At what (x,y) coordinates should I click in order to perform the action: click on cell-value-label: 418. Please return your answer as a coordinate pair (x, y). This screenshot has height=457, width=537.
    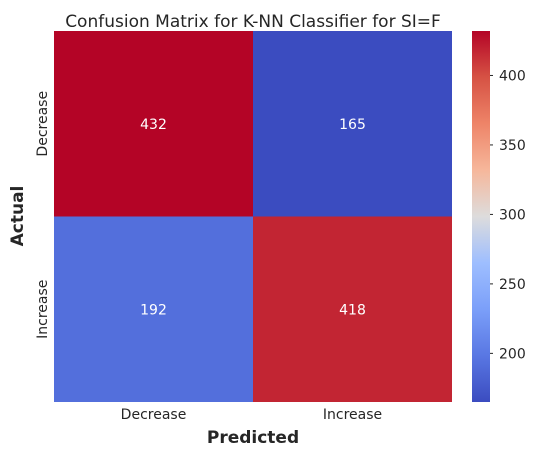
    Looking at the image, I should click on (352, 310).